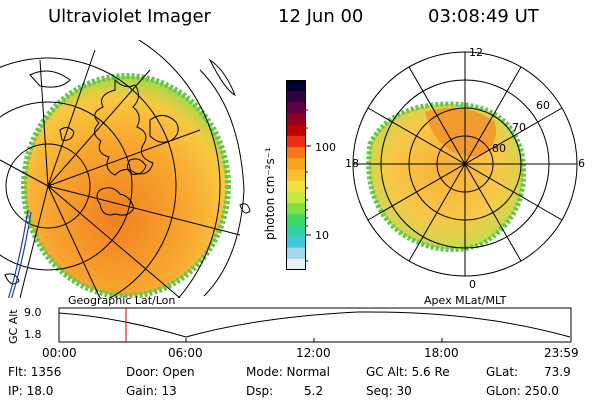  I want to click on altitude-tick-min: 1.8, so click(33, 334).